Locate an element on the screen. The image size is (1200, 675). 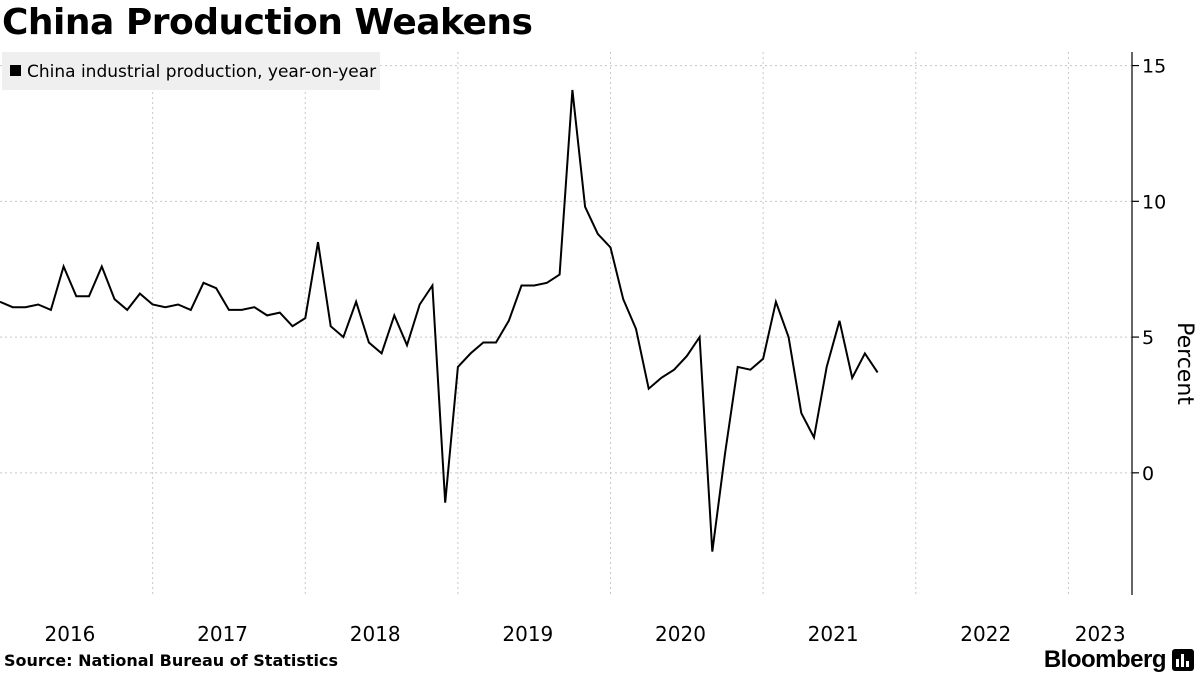
bloomberg-chart-icon is located at coordinates (1183, 660).